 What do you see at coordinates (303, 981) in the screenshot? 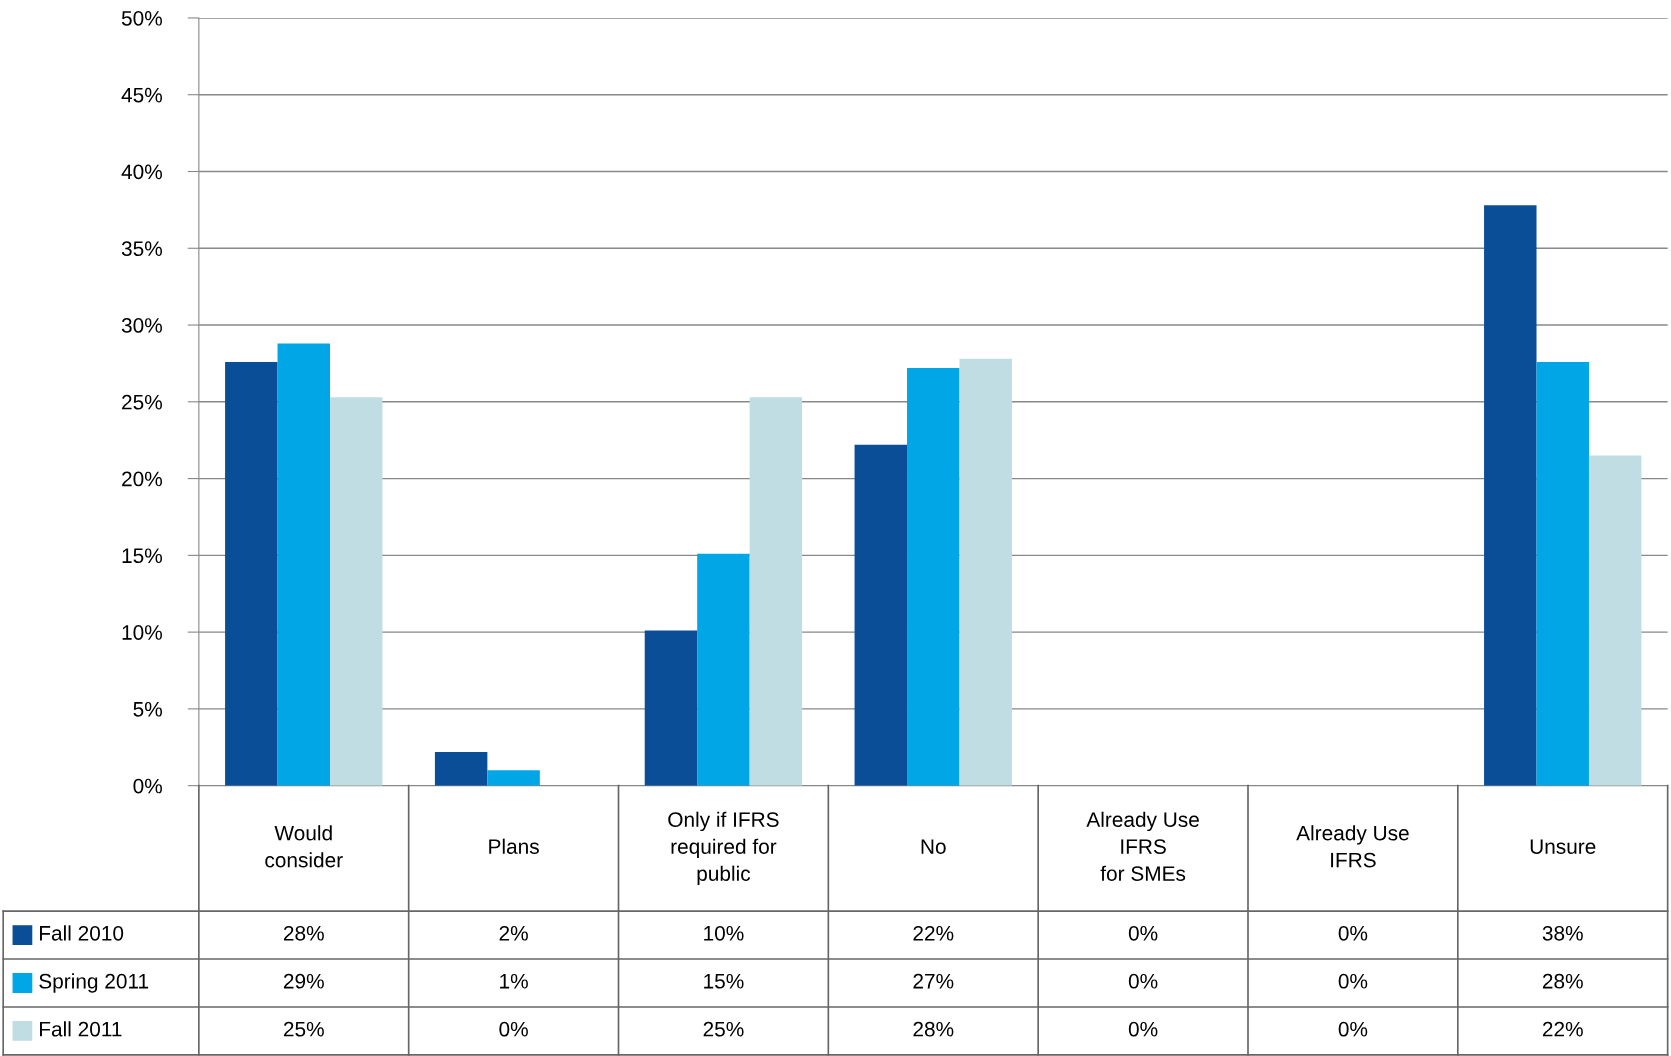
I see `data-label: 29%` at bounding box center [303, 981].